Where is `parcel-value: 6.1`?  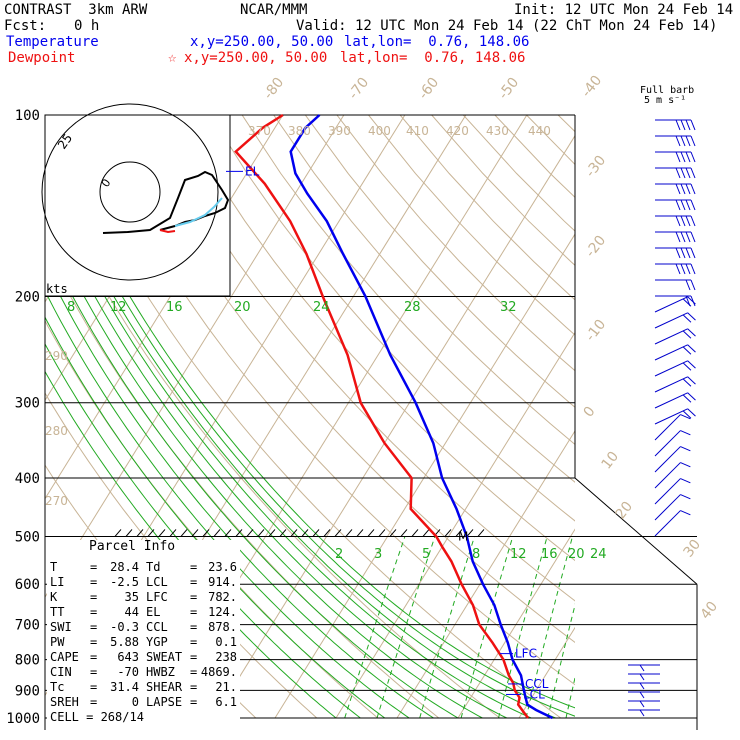 parcel-value: 6.1 is located at coordinates (226, 702).